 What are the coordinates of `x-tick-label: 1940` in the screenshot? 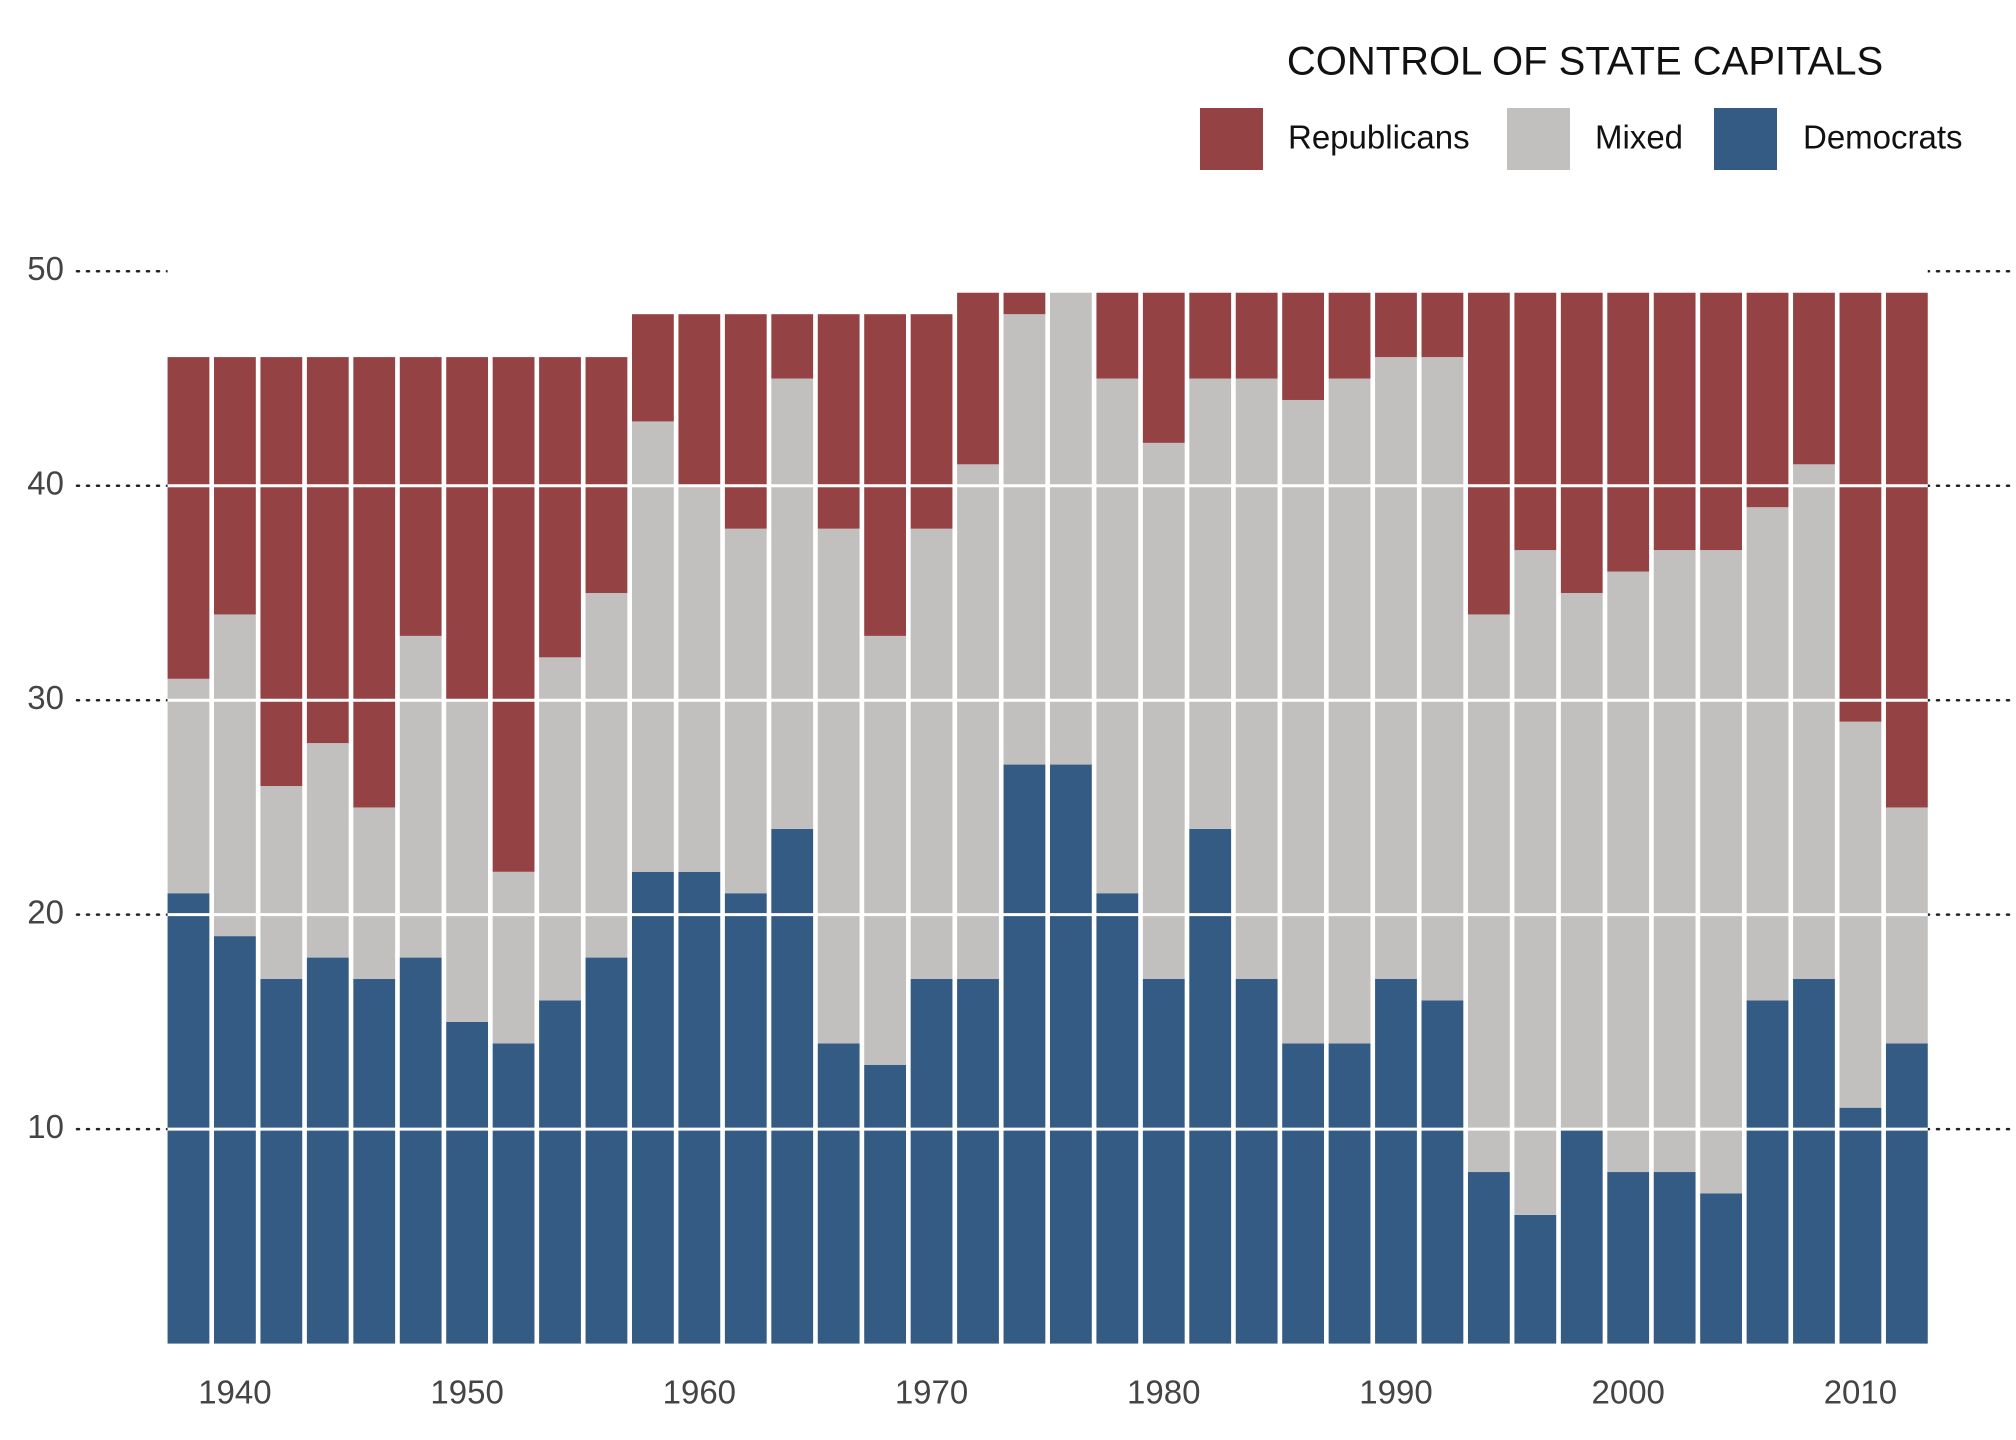 It's located at (234, 1392).